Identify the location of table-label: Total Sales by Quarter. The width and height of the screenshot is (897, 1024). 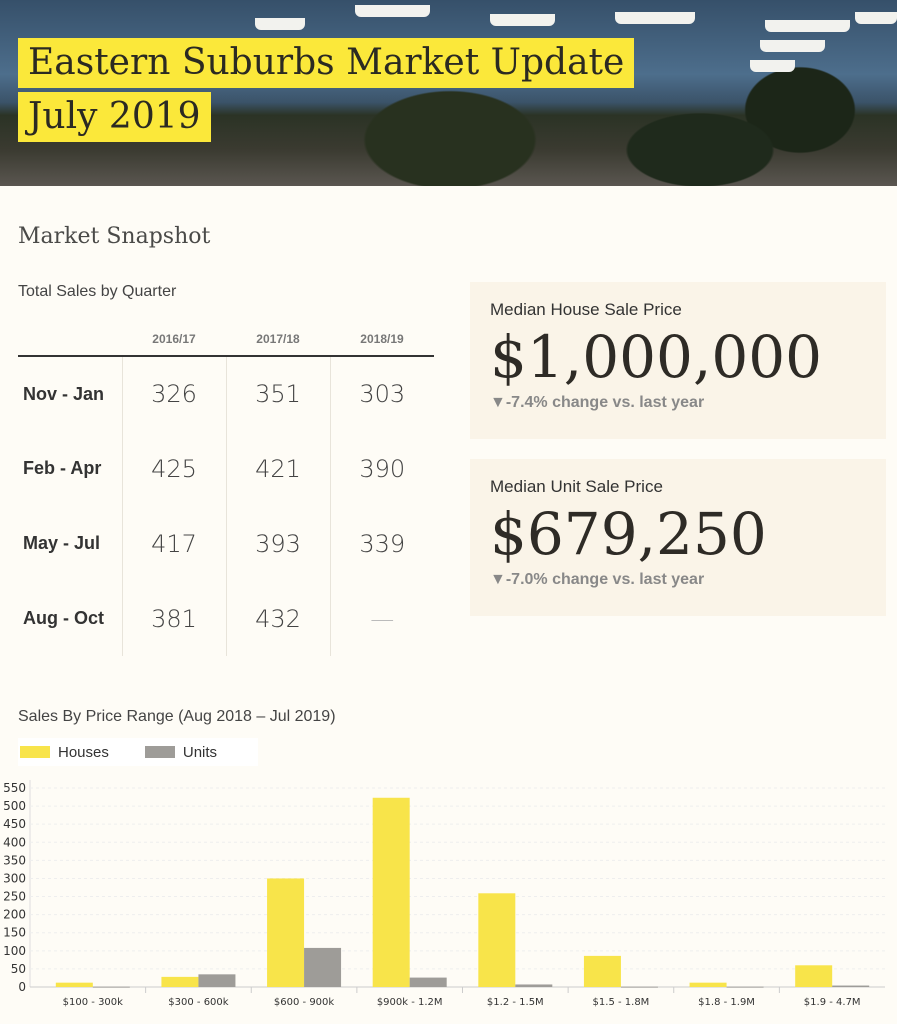
(97, 291).